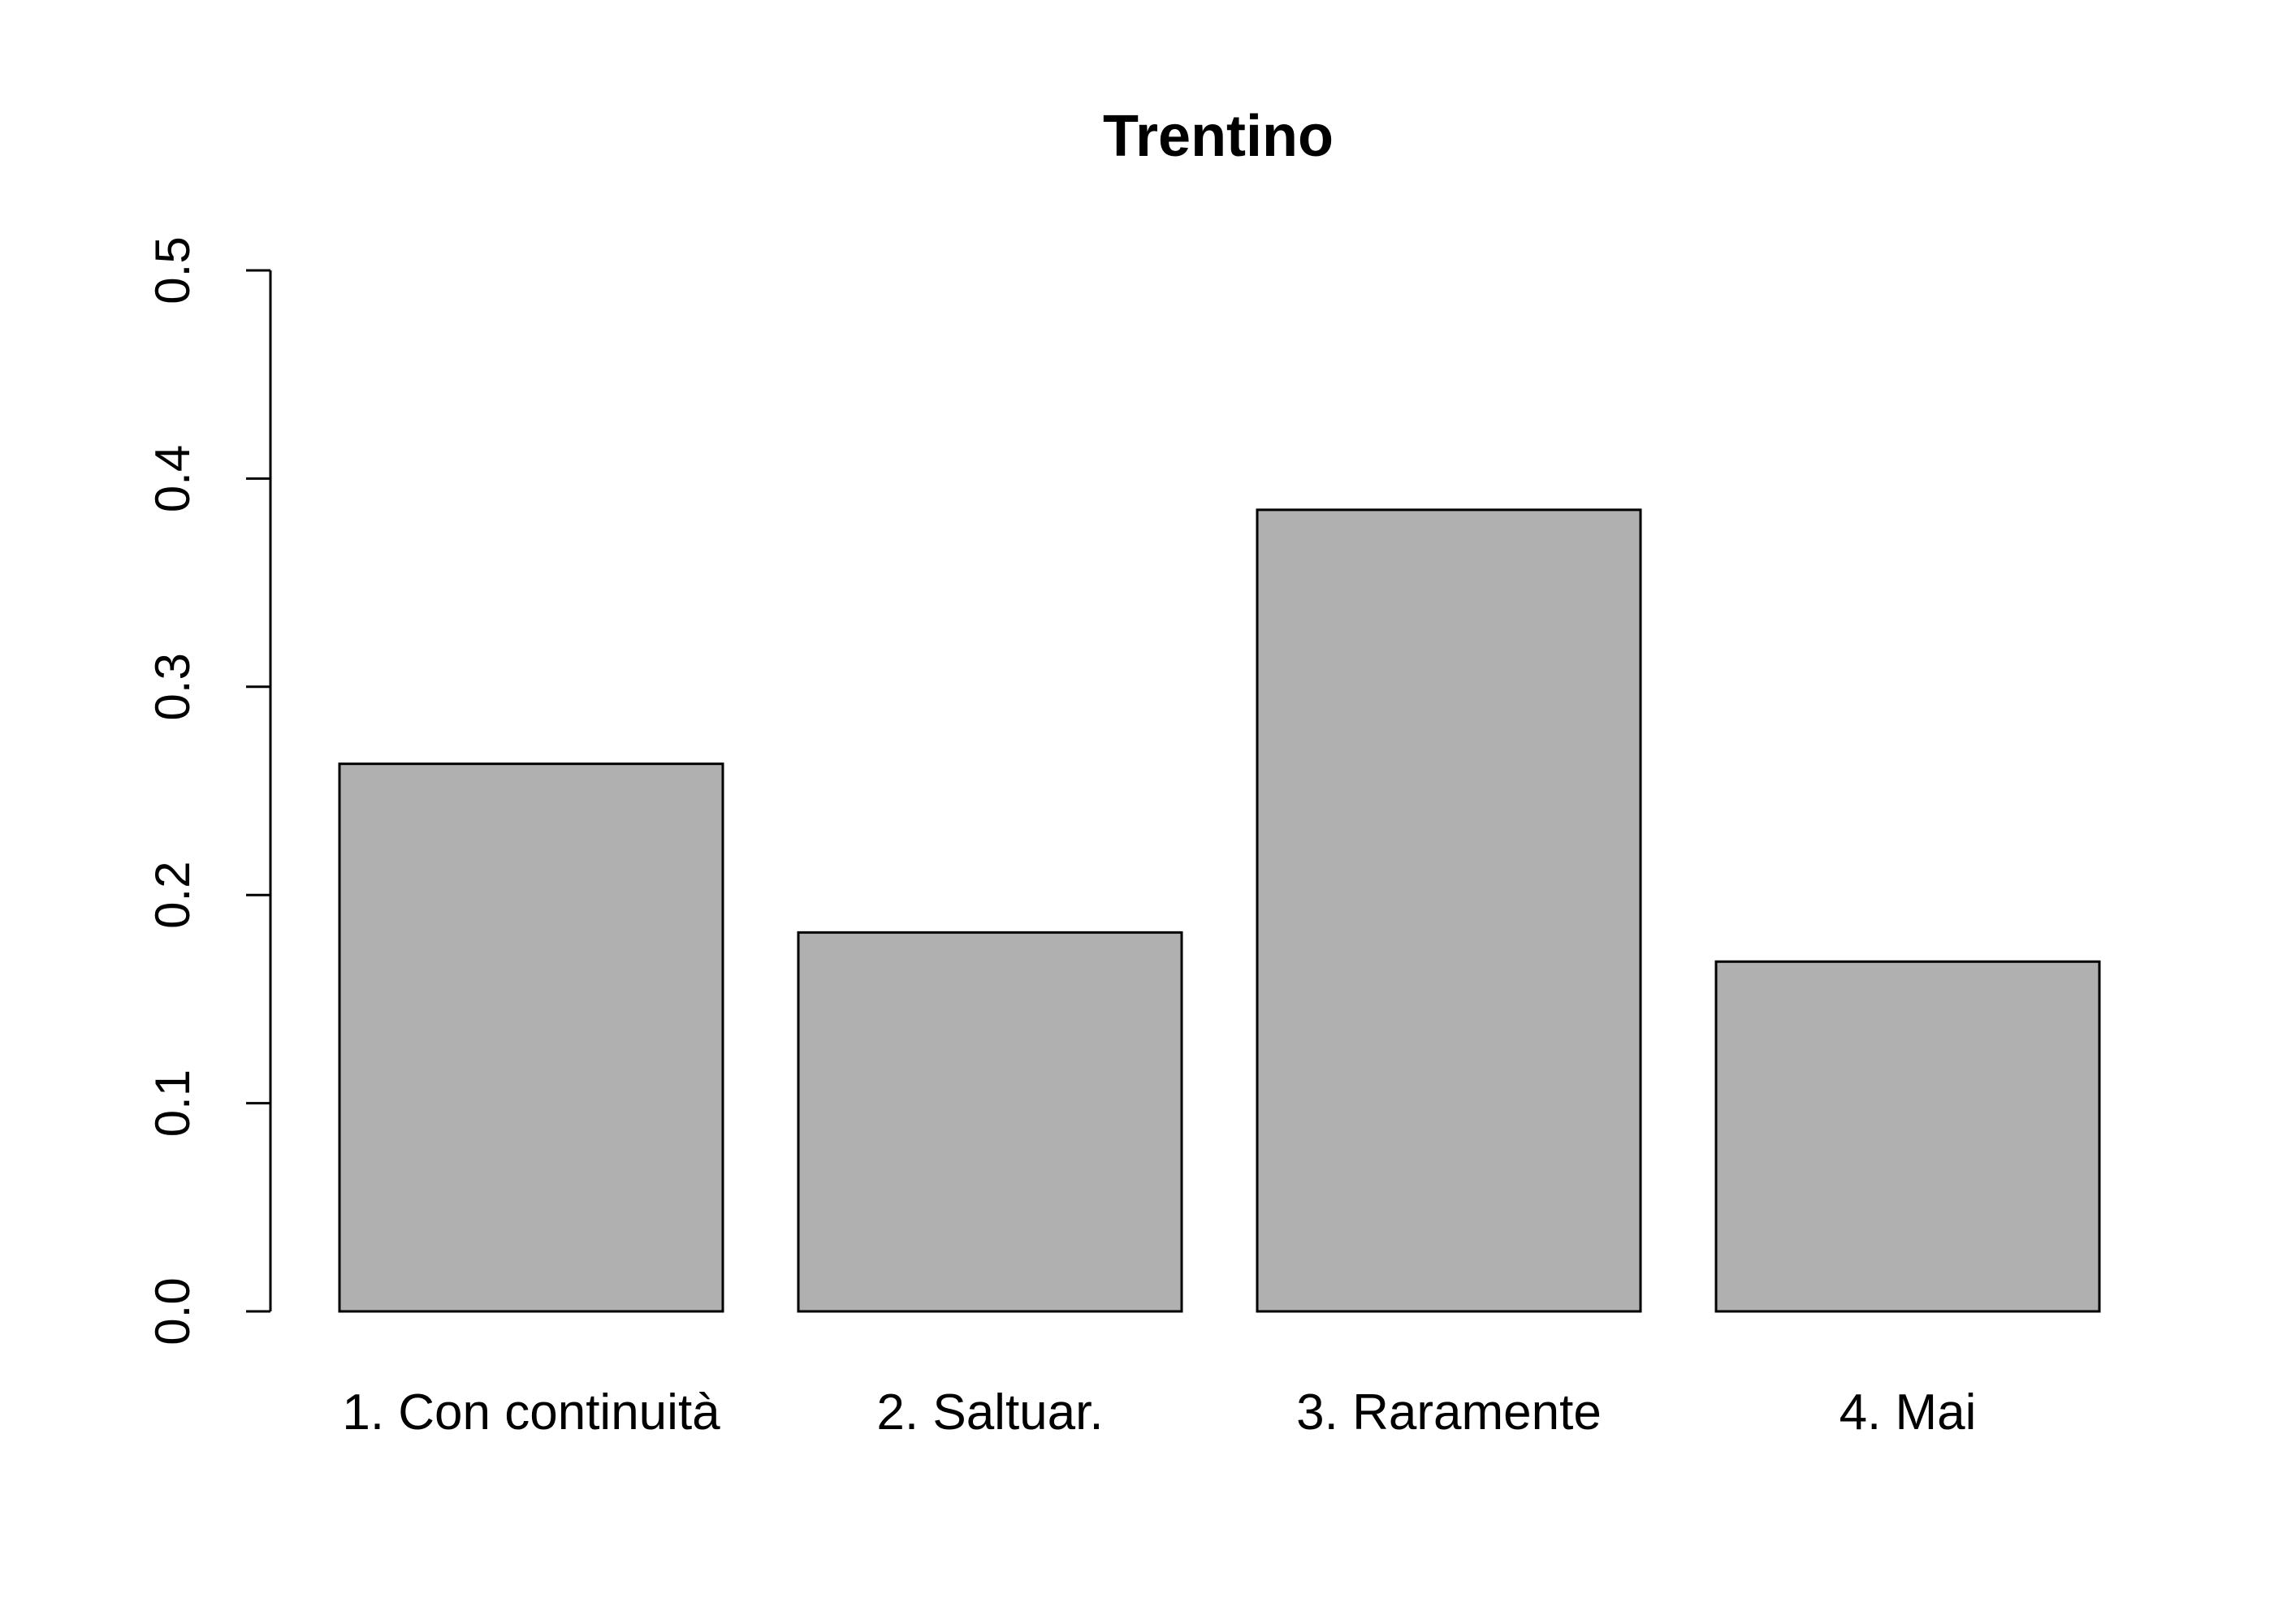 The height and width of the screenshot is (1624, 2274). I want to click on y-tick-label: 0.4, so click(173, 479).